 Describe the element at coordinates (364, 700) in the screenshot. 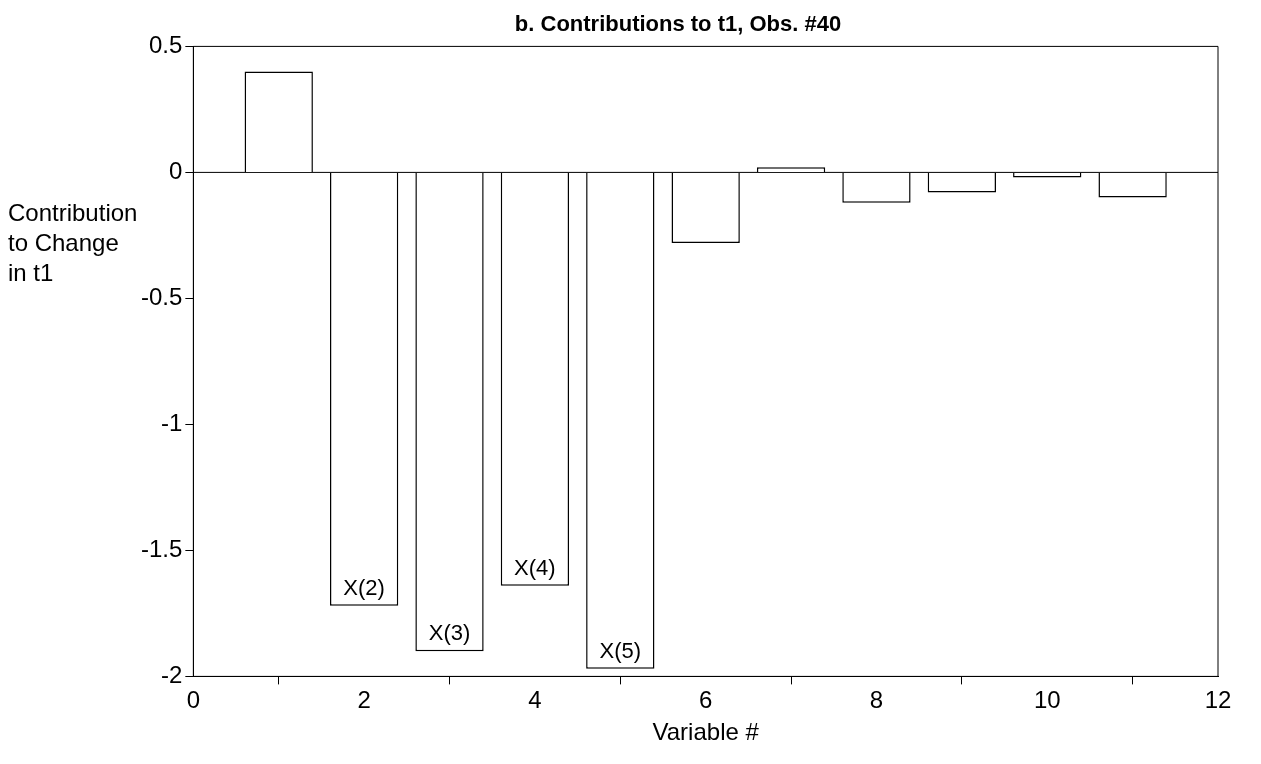

I see `x-tick-label: 2` at that location.